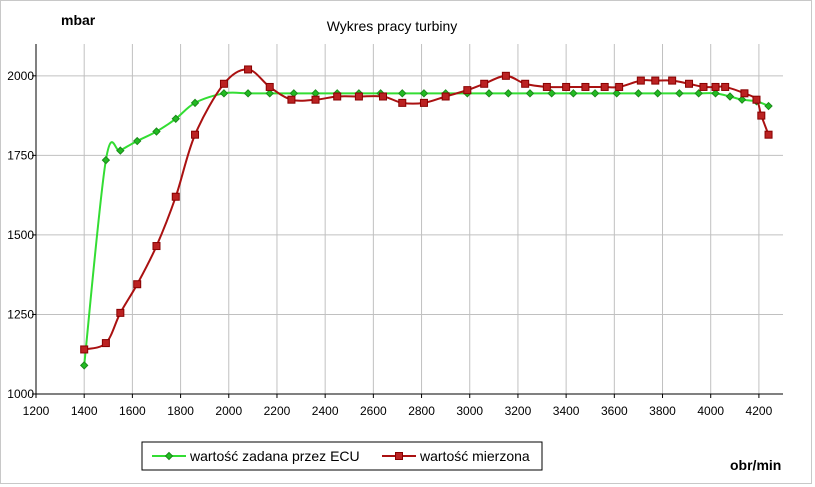 This screenshot has height=487, width=815. What do you see at coordinates (755, 465) in the screenshot?
I see `x-axis-label: obr/min` at bounding box center [755, 465].